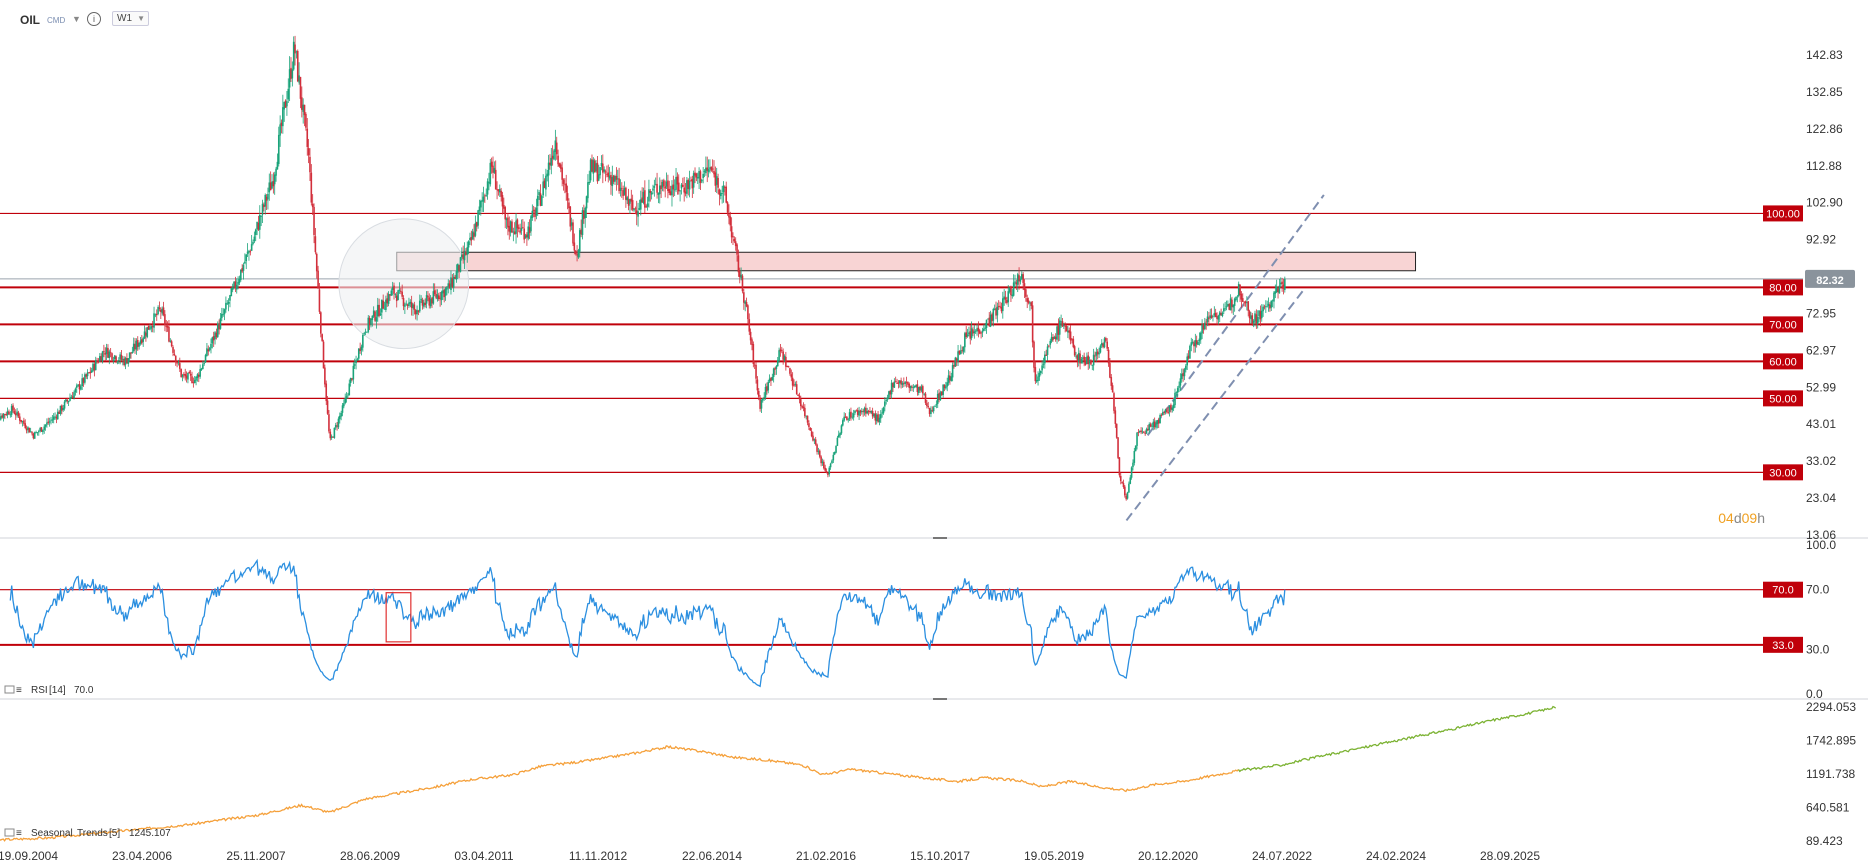  I want to click on rsi-highlight-box, so click(398, 617).